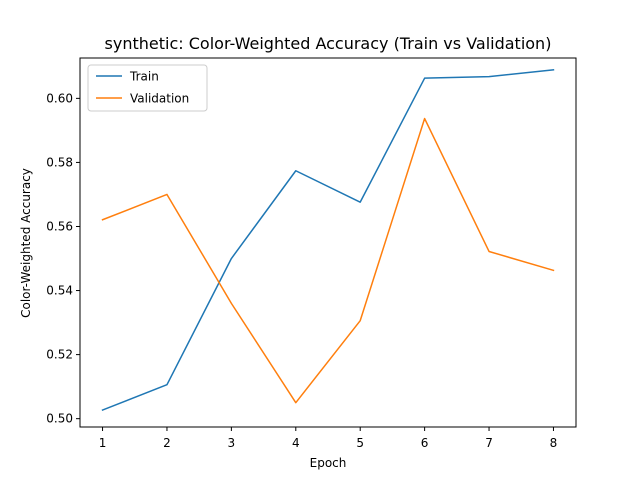  I want to click on x-tick-label-3: 3, so click(232, 443).